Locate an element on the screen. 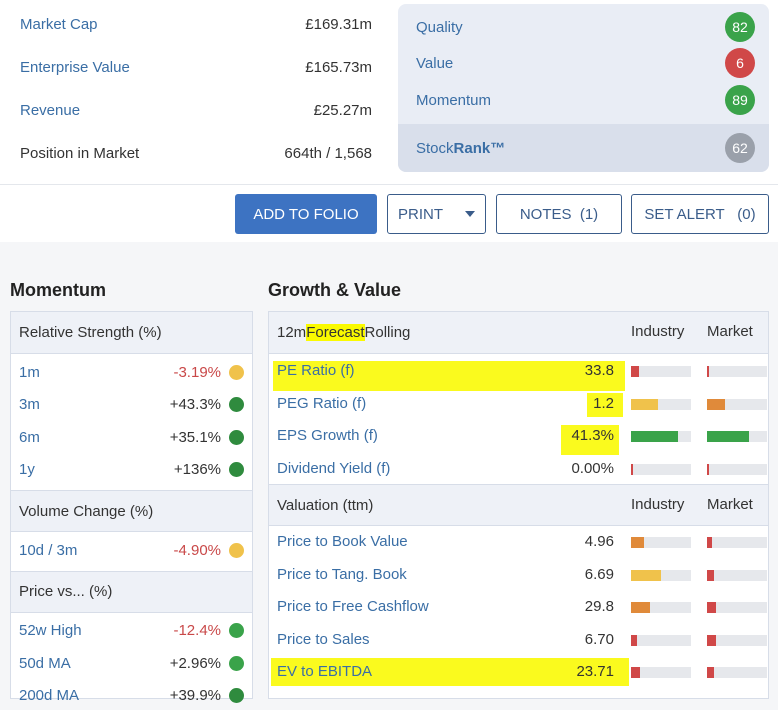 The height and width of the screenshot is (710, 778). rank-label: Value is located at coordinates (435, 63).